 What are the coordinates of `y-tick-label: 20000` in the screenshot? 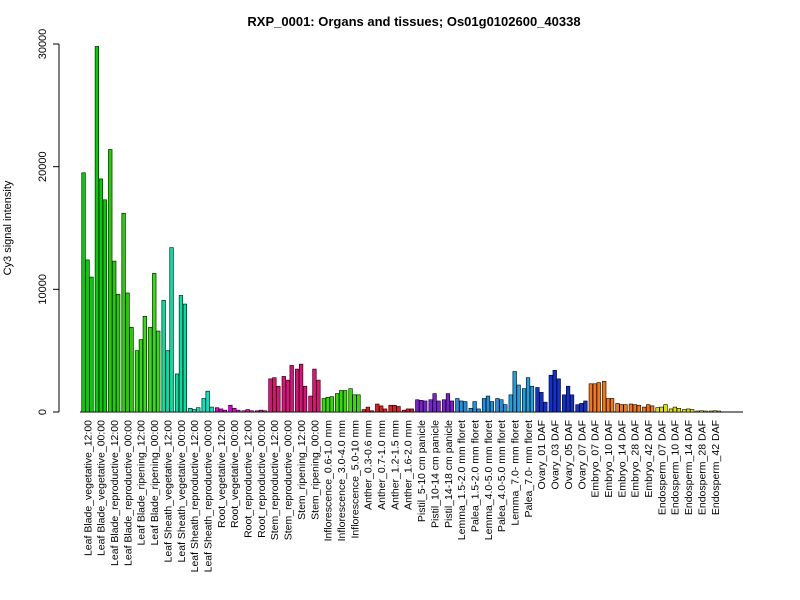 It's located at (43, 166).